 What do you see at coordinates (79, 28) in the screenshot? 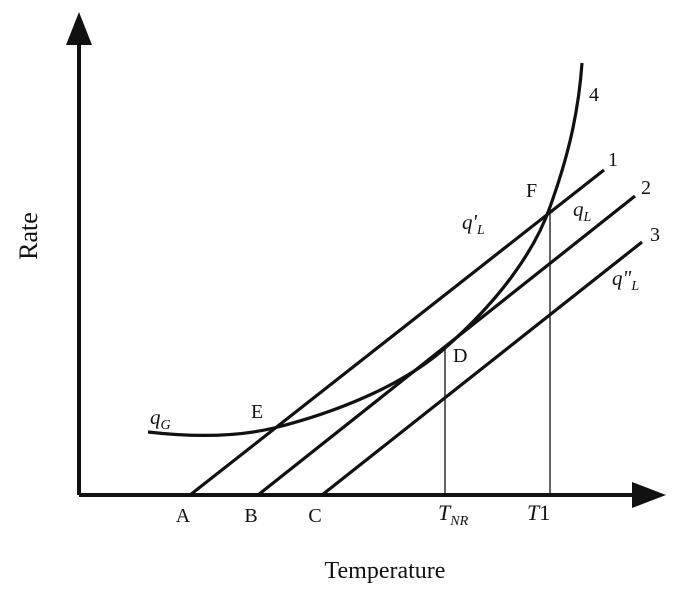
I see `y-axis-arrowhead` at bounding box center [79, 28].